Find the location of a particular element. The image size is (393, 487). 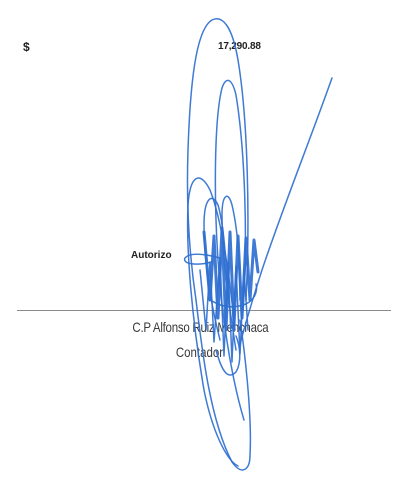

currency-symbol: $ is located at coordinates (26, 47).